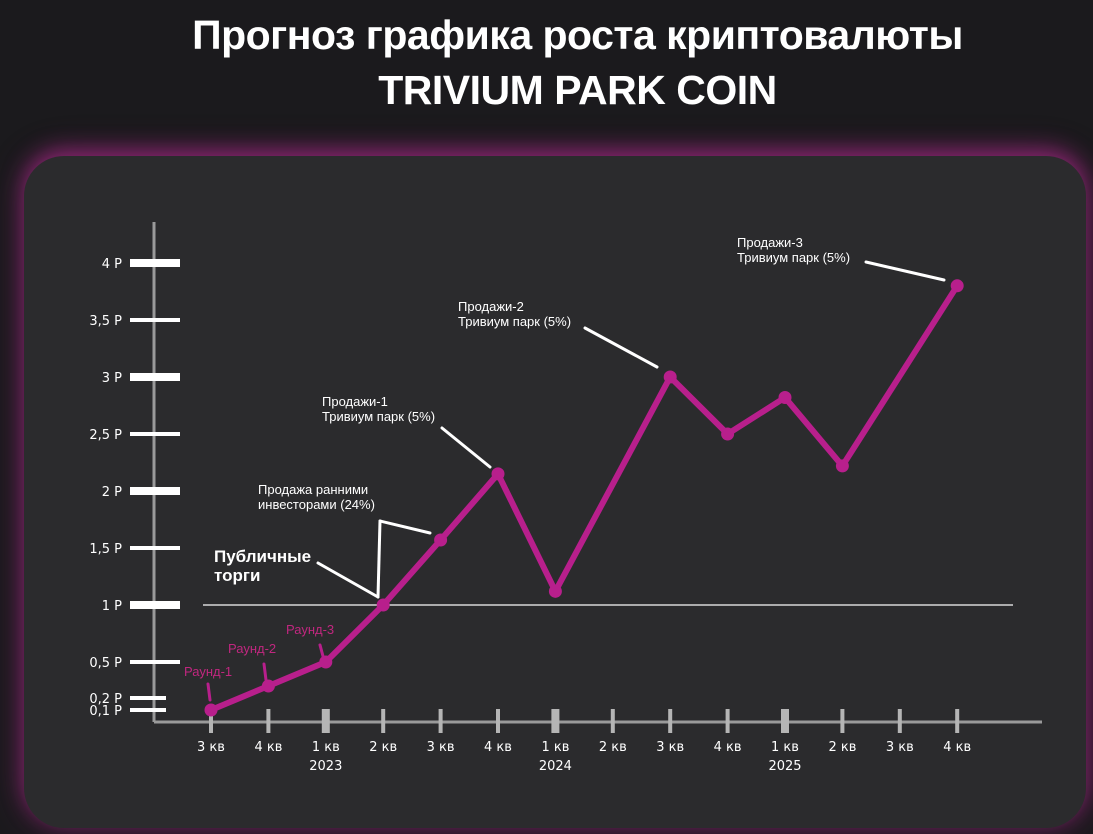 The height and width of the screenshot is (834, 1093). I want to click on y-tick-label: 4 Р, so click(112, 264).